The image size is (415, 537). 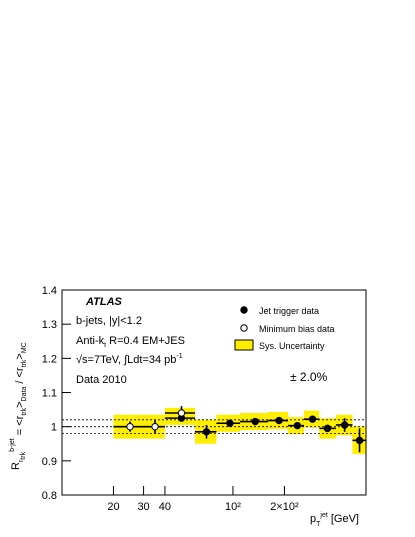 I want to click on y-label-part: / <r, so click(x=20, y=377).